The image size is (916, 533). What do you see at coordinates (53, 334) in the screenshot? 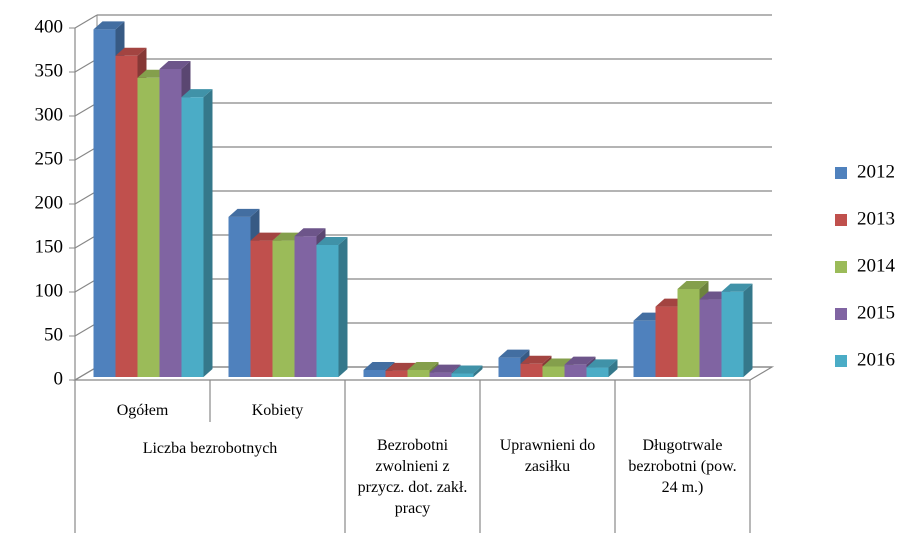
I see `y-tick-label: 50` at bounding box center [53, 334].